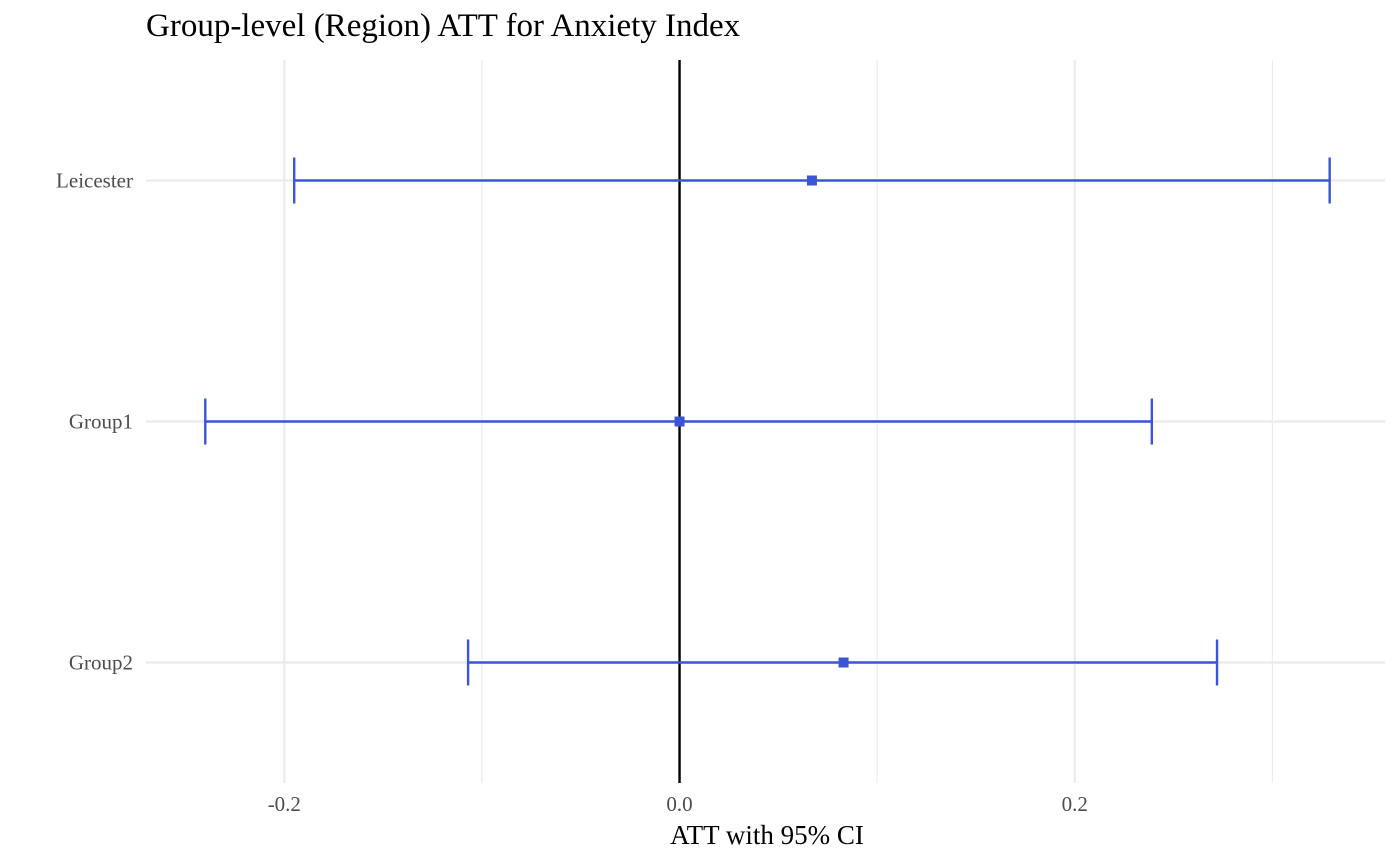 The width and height of the screenshot is (1400, 865). What do you see at coordinates (284, 804) in the screenshot?
I see `x-tick-label: -0.2` at bounding box center [284, 804].